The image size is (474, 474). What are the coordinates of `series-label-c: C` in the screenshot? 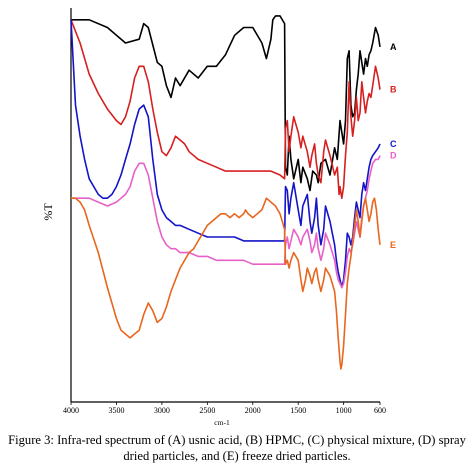 It's located at (393, 144).